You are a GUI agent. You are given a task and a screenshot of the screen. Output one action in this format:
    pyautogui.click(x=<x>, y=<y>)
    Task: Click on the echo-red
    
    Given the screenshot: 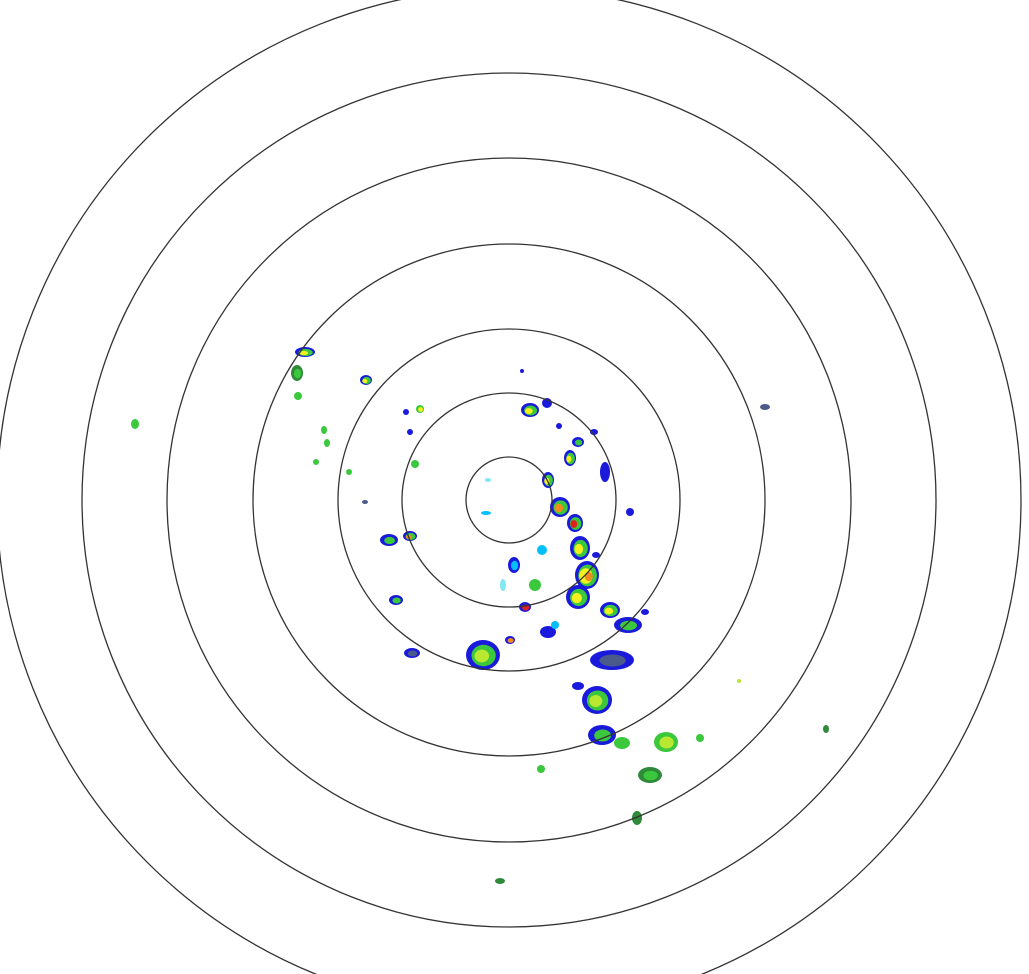 What is the action you would take?
    pyautogui.click(x=574, y=524)
    